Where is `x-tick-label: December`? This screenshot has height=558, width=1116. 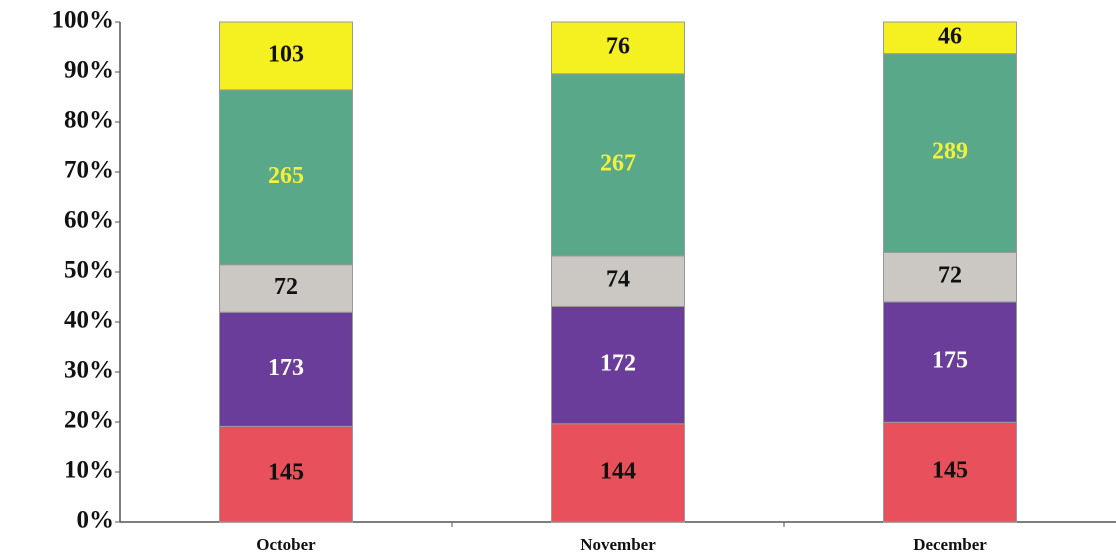
x-tick-label: December is located at coordinates (950, 544).